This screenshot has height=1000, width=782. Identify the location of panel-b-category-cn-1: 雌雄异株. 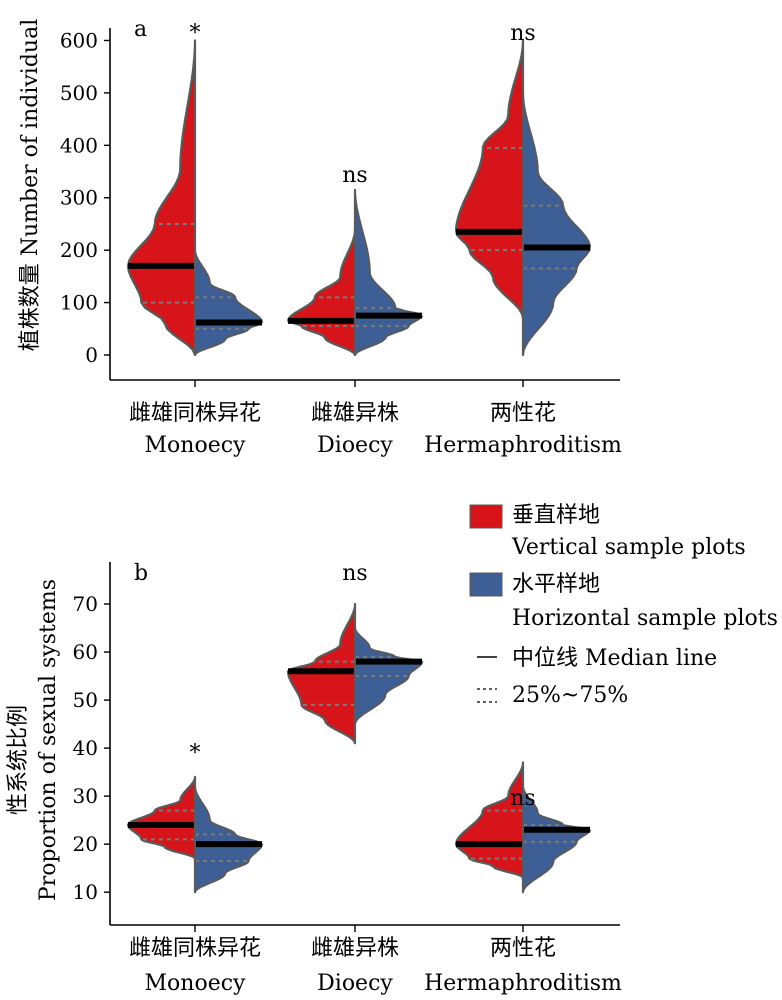
(355, 948).